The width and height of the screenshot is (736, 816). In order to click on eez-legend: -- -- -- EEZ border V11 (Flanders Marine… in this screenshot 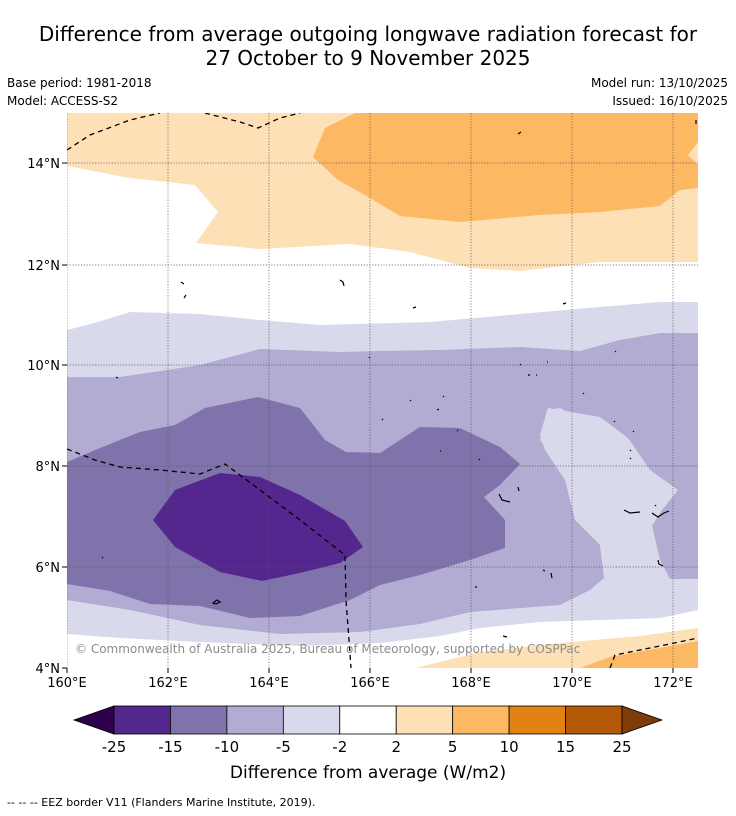, I will do `click(161, 802)`.